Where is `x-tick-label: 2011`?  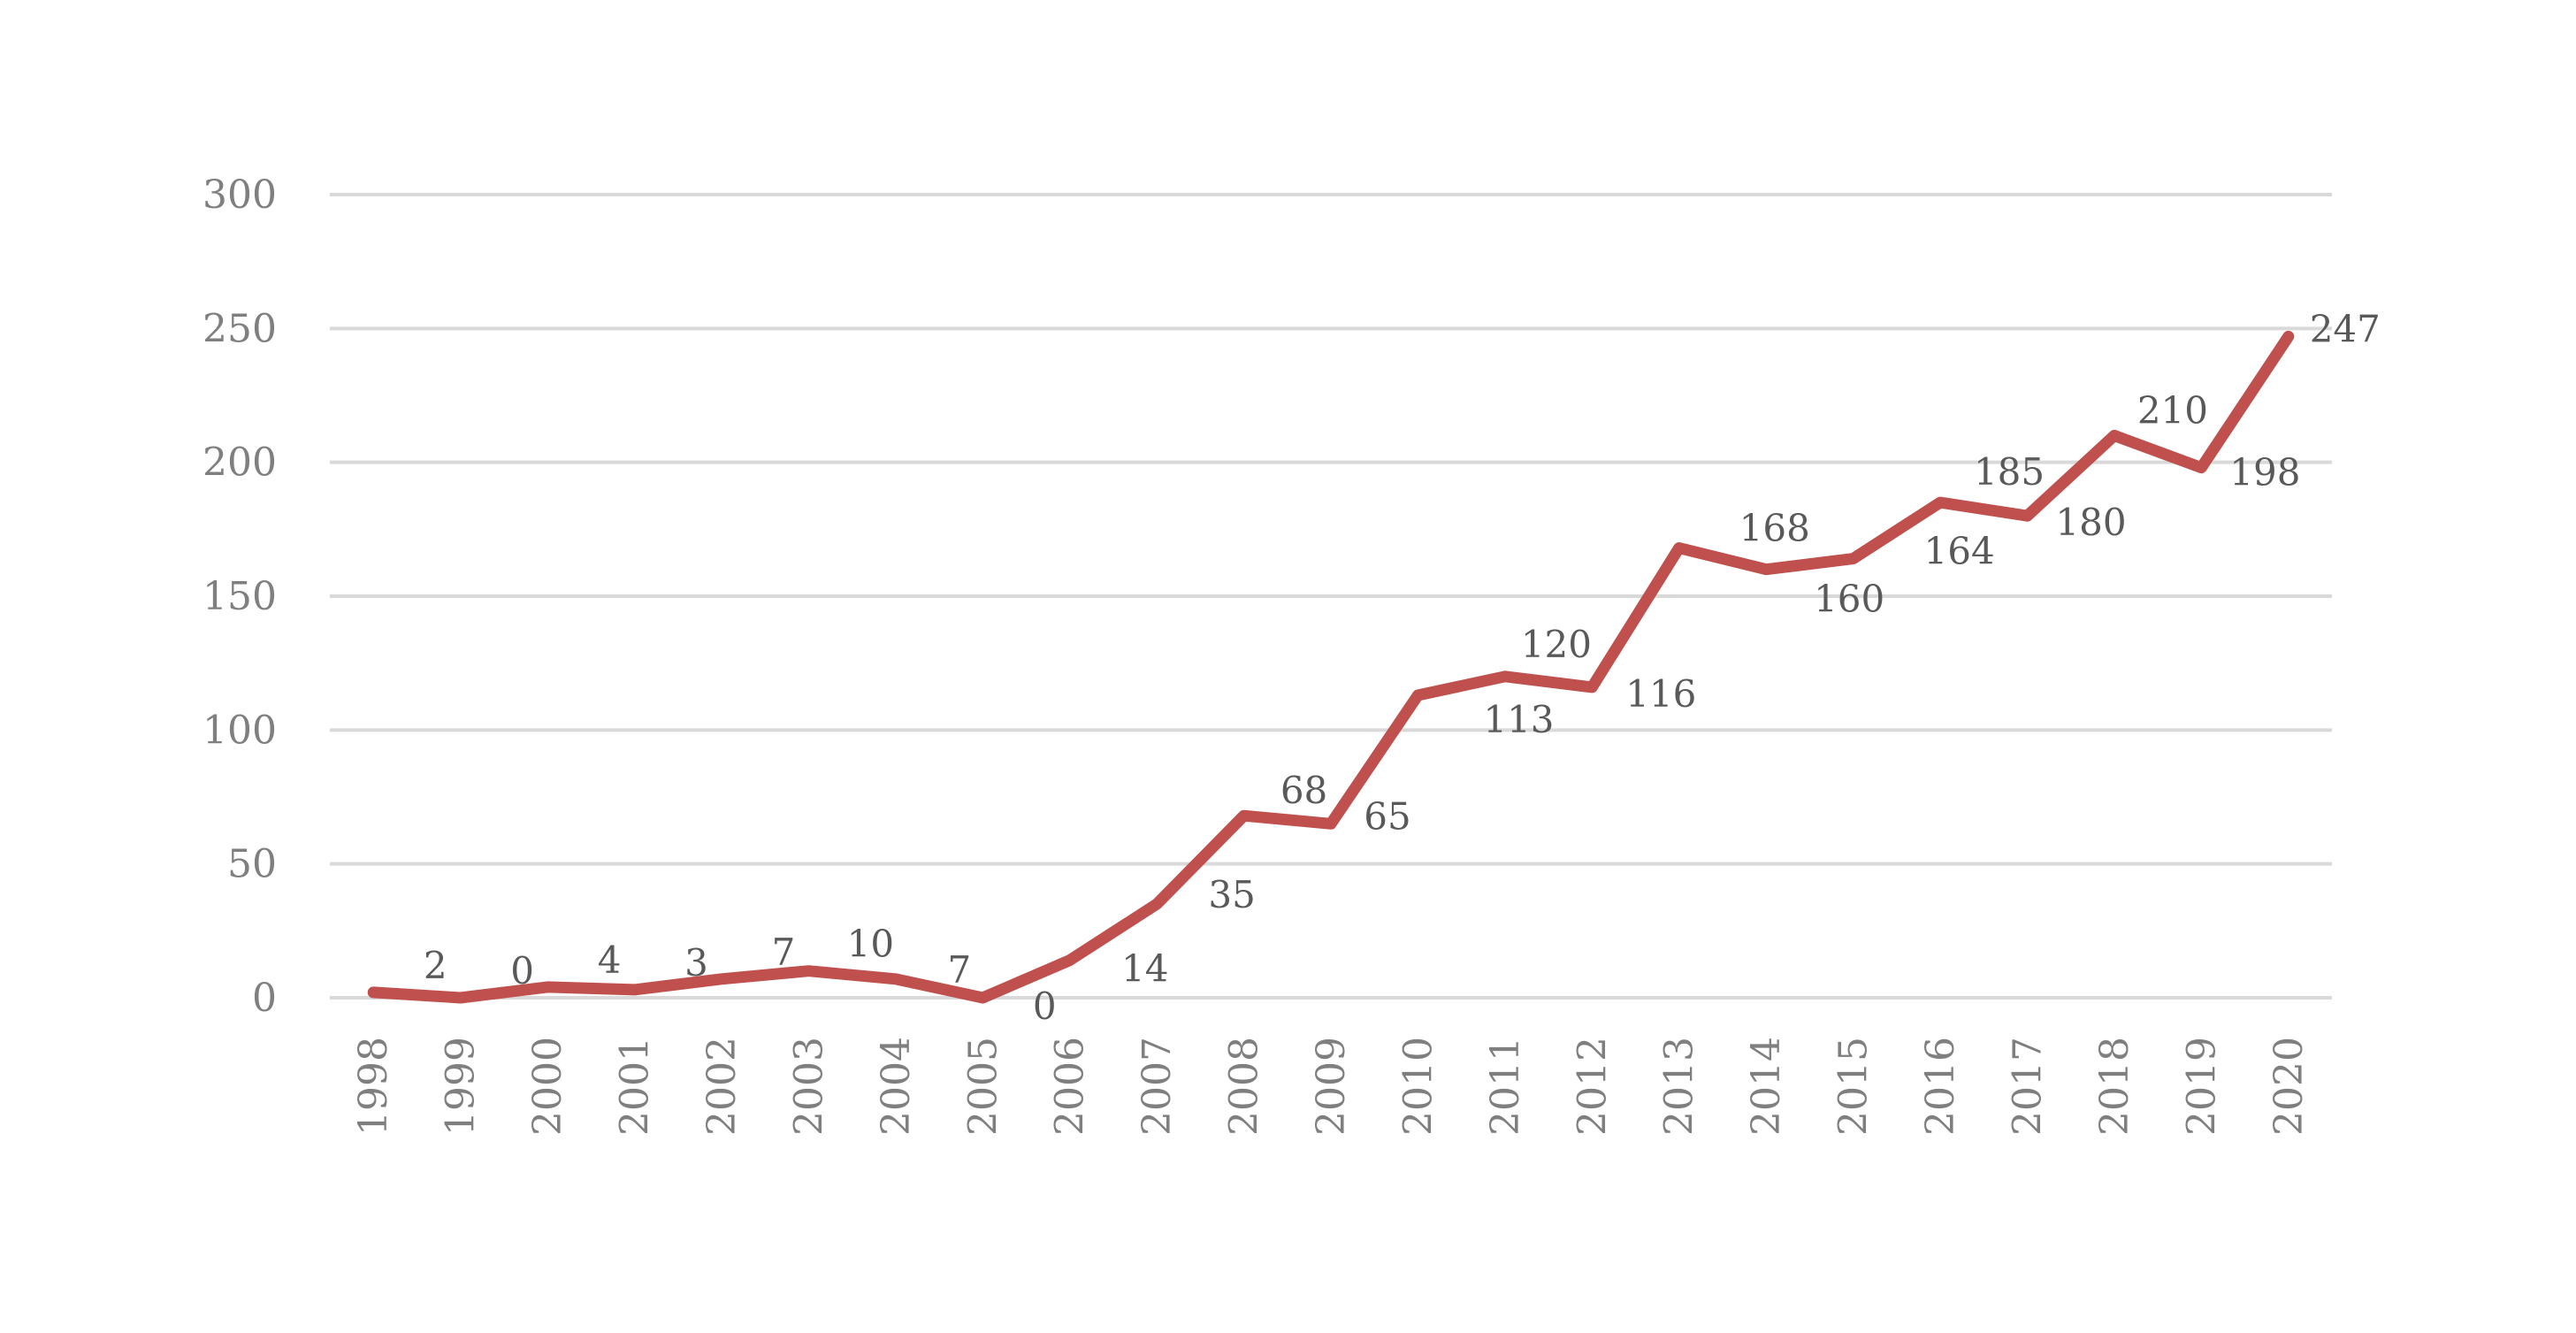 x-tick-label: 2011 is located at coordinates (1506, 1087).